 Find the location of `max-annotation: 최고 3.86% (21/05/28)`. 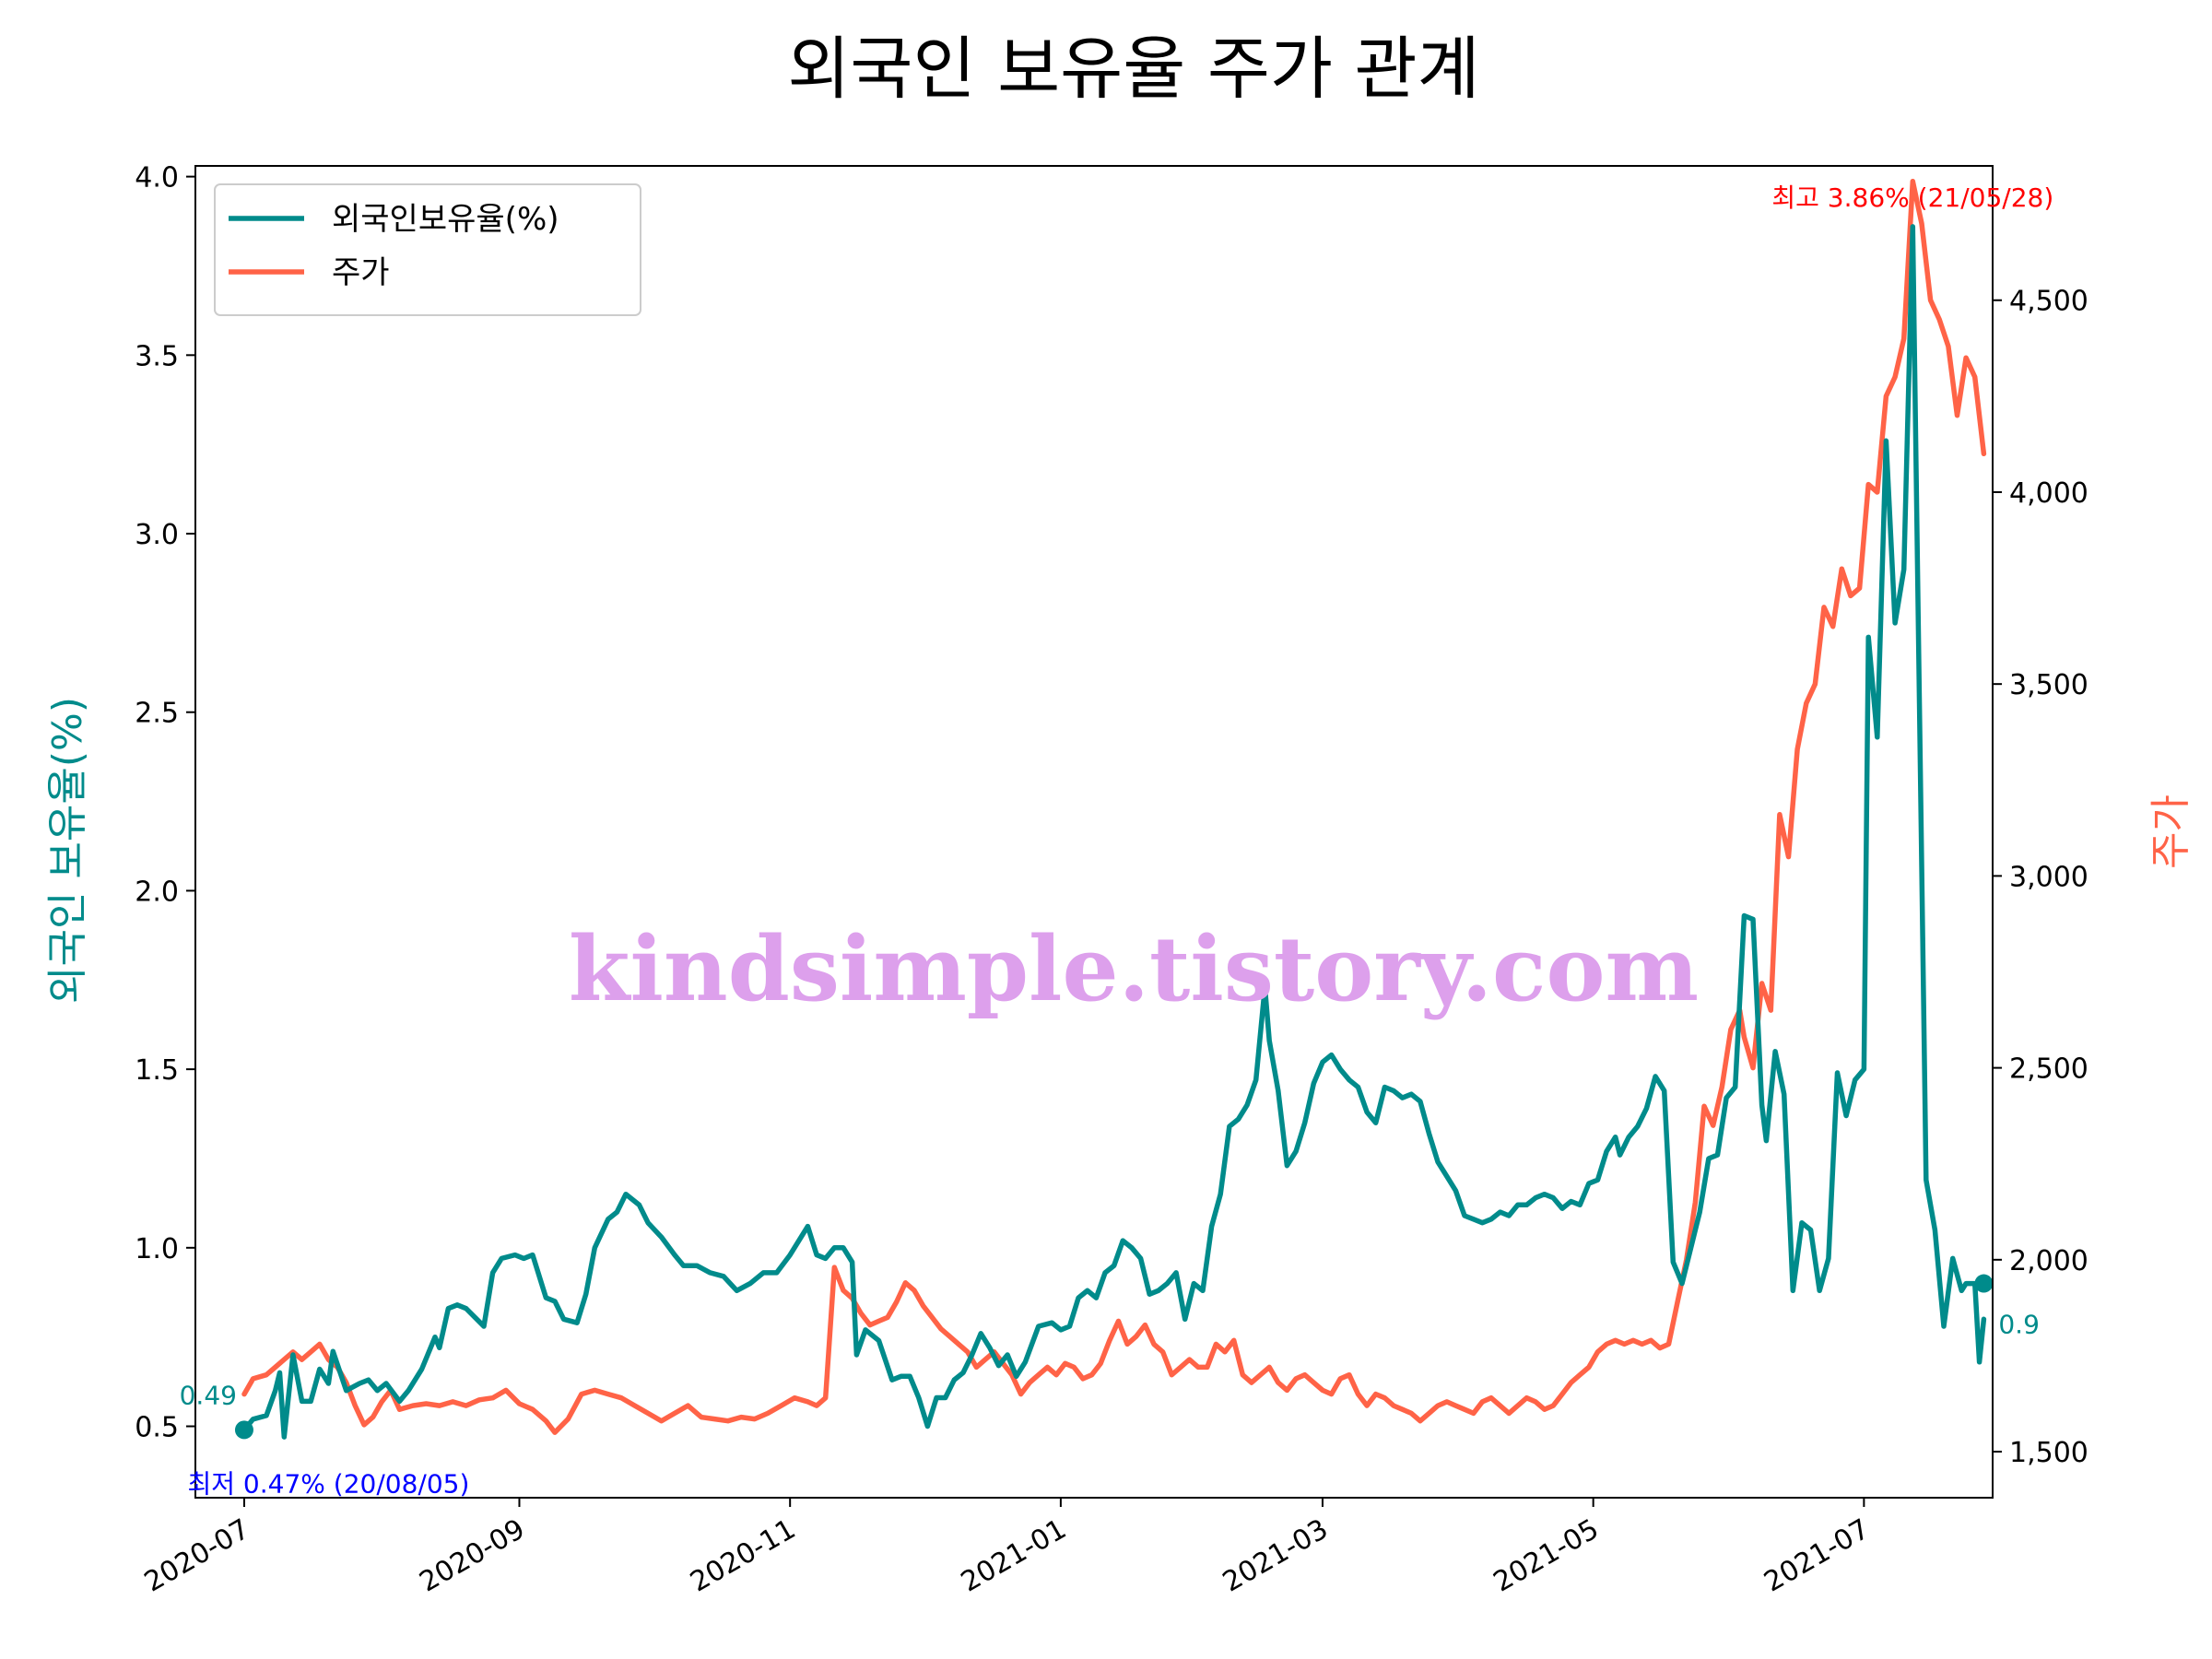

max-annotation: 최고 3.86% (21/05/28) is located at coordinates (1912, 197).